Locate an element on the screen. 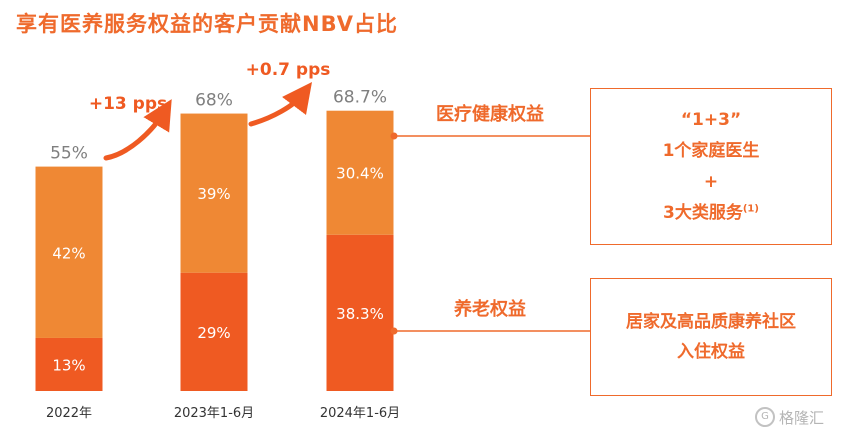 This screenshot has height=435, width=841. connector-dot-medical is located at coordinates (394, 136).